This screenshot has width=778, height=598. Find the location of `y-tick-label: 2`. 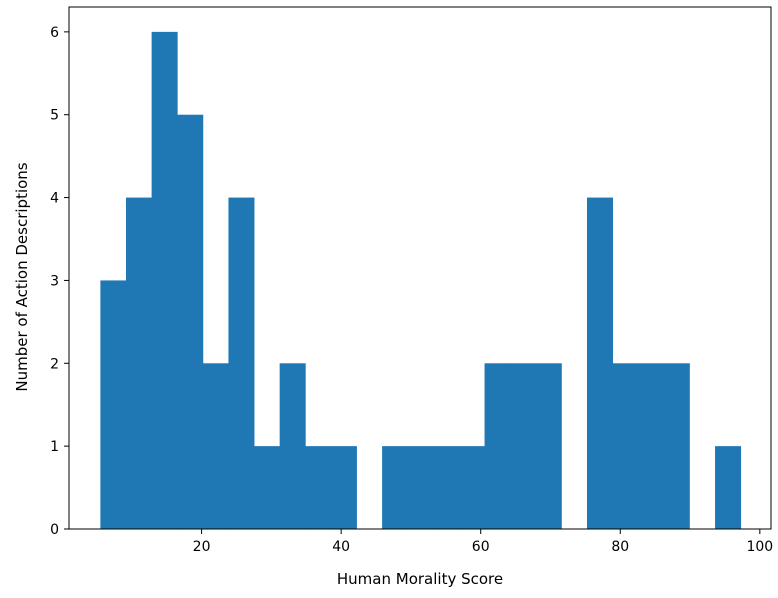

y-tick-label: 2 is located at coordinates (54, 364).